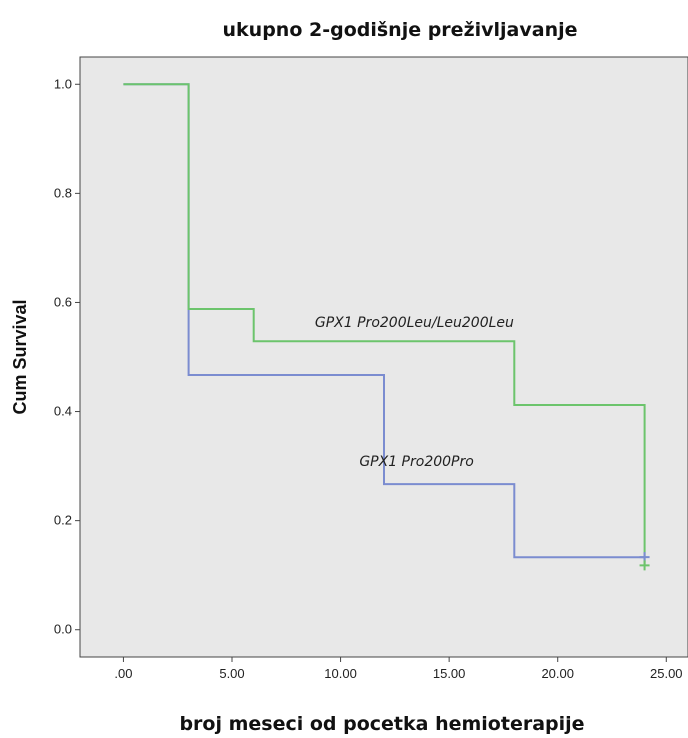  I want to click on x-tick-label: .00, so click(123, 673).